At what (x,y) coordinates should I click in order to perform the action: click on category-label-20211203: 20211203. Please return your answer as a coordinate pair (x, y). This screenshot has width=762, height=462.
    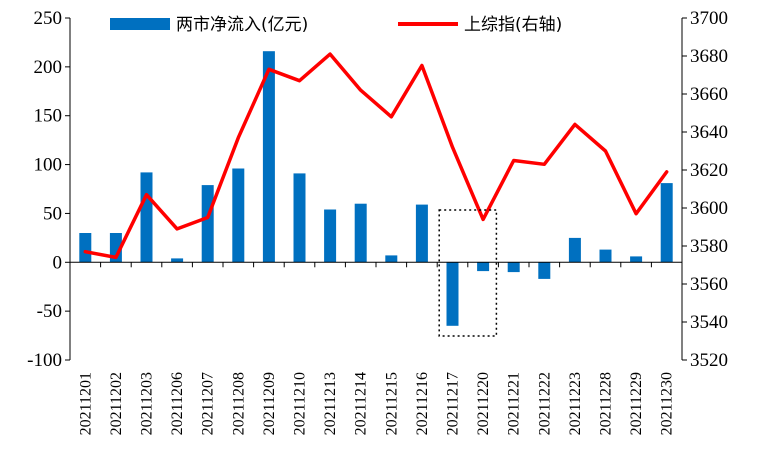
    Looking at the image, I should click on (147, 403).